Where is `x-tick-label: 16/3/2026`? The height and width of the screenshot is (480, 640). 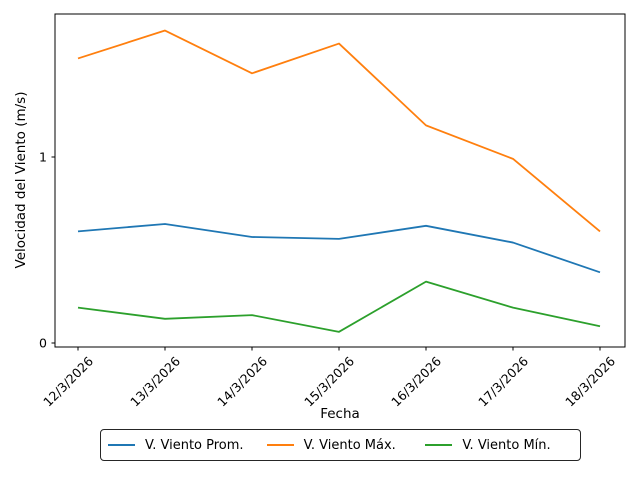
x-tick-label: 16/3/2026 is located at coordinates (416, 381).